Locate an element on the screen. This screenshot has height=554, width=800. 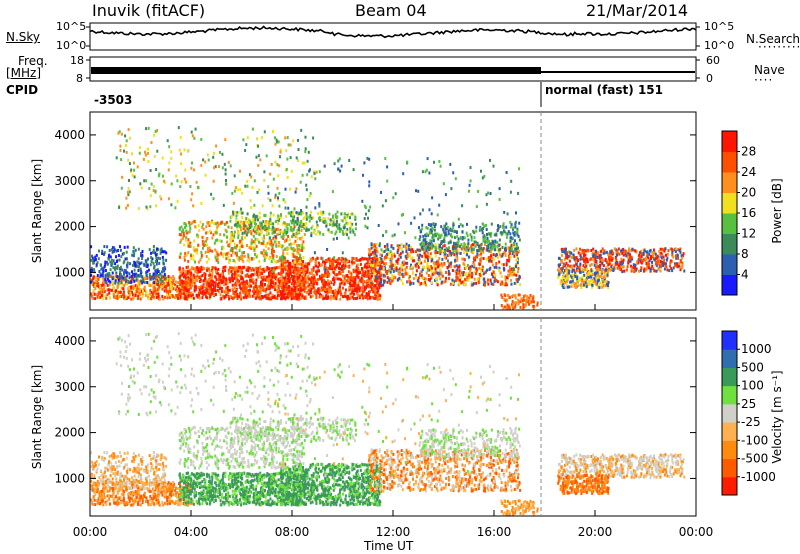
power-cell-1947 is located at coordinates (328, 268).